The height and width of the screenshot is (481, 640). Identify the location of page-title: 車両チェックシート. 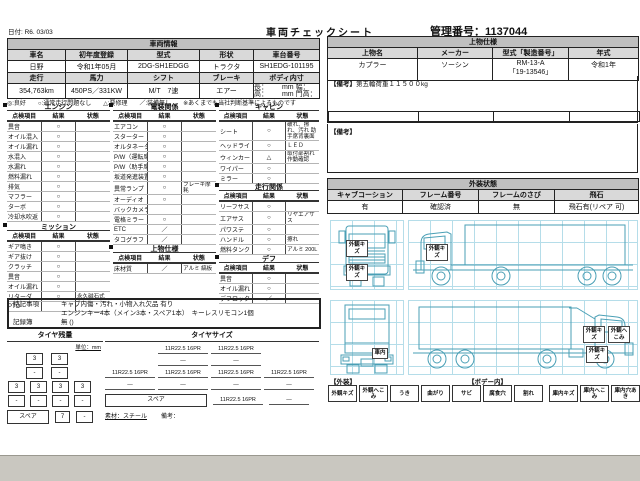
(320, 33).